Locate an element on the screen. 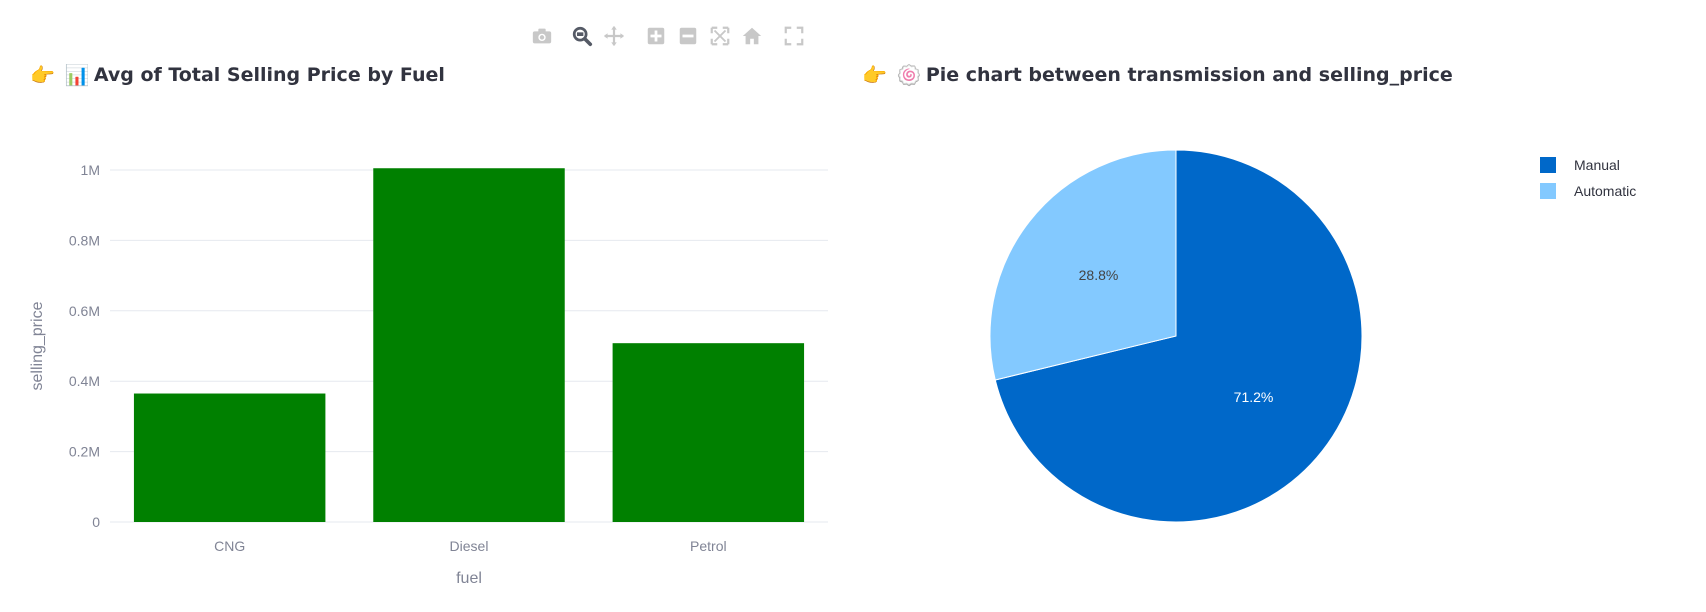 The image size is (1706, 612). fish-cake-icon: 🍥 is located at coordinates (909, 75).